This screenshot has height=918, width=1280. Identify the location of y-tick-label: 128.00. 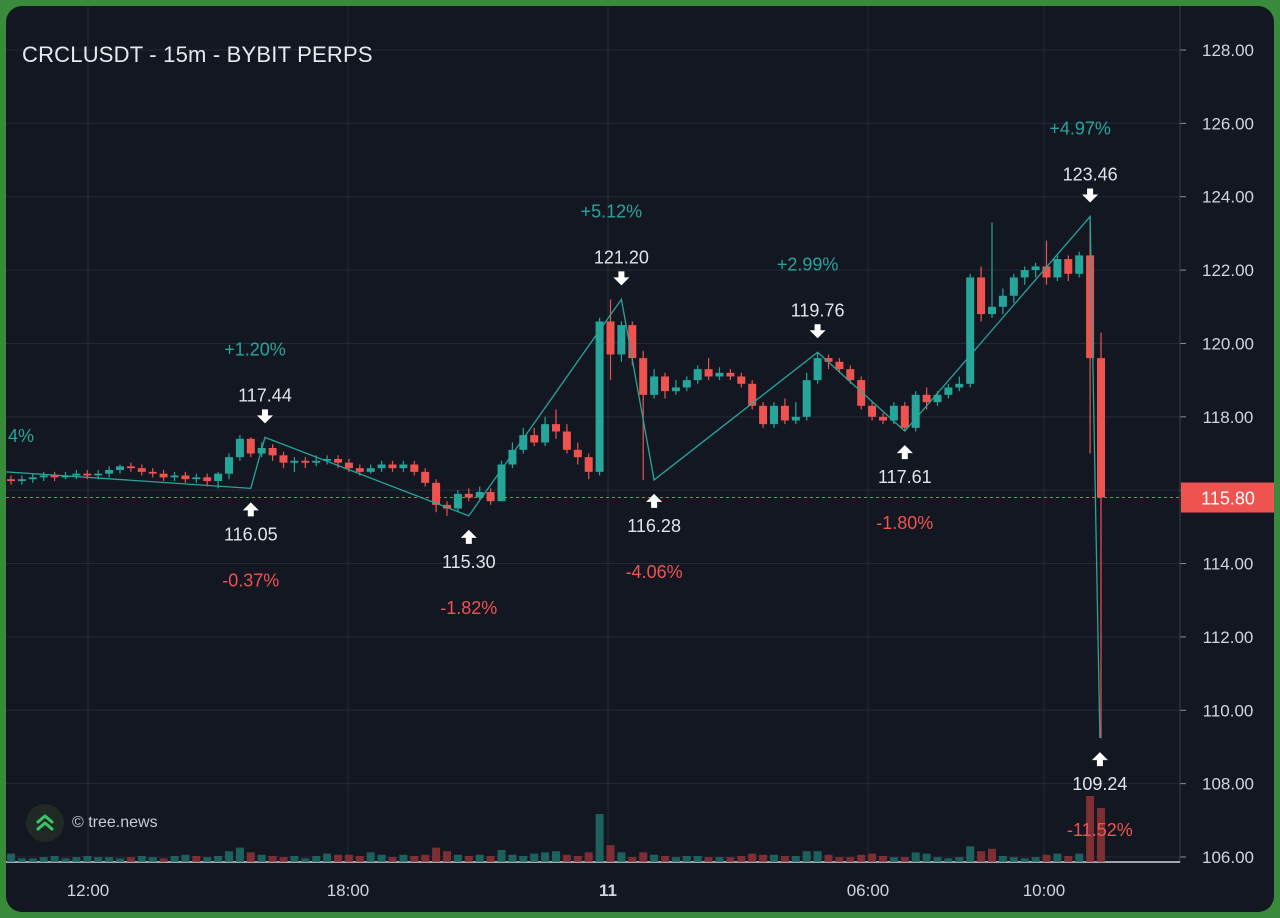
(1228, 50).